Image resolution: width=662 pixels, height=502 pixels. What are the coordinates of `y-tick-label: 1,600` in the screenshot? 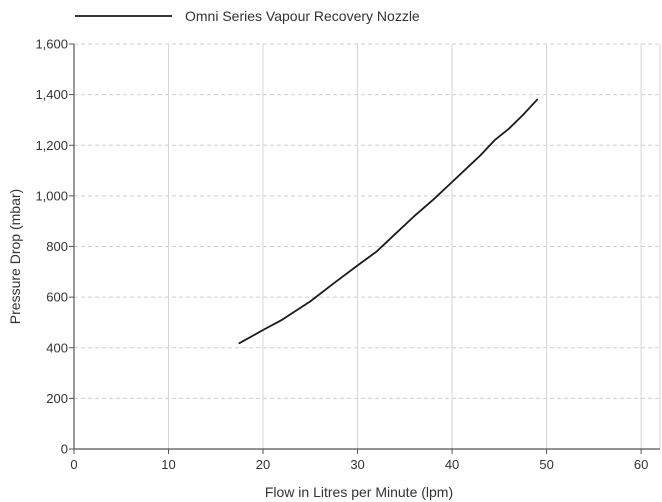 It's located at (51, 44).